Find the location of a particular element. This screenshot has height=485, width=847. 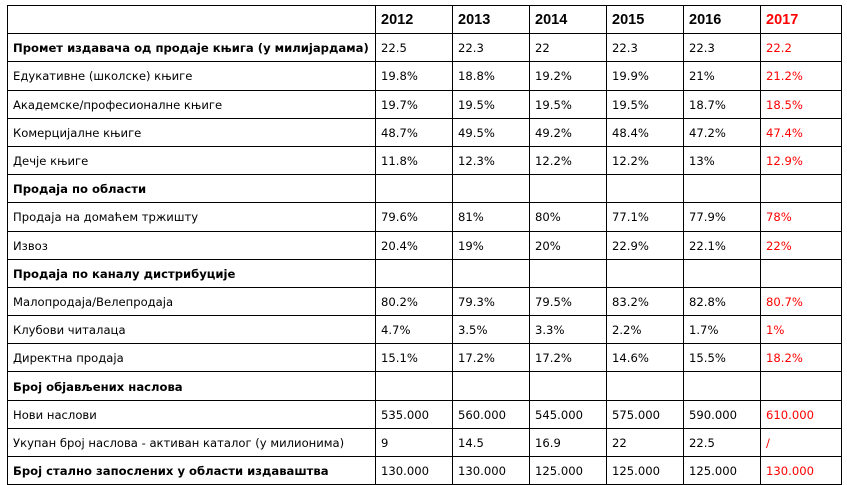

section-header-row: Продаја по каналу дистрибуције is located at coordinates (424, 273).